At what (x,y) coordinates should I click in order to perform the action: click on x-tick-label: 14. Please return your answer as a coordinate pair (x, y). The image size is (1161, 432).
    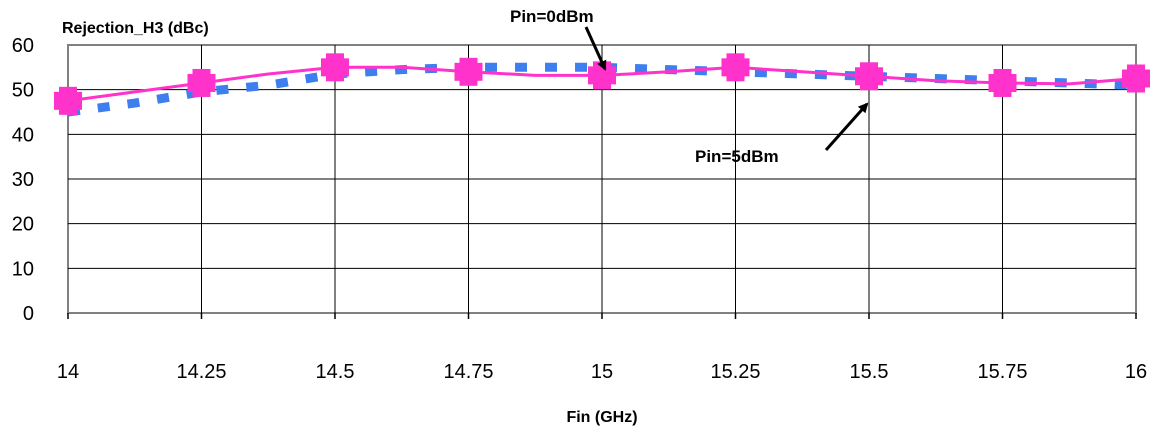
    Looking at the image, I should click on (68, 372).